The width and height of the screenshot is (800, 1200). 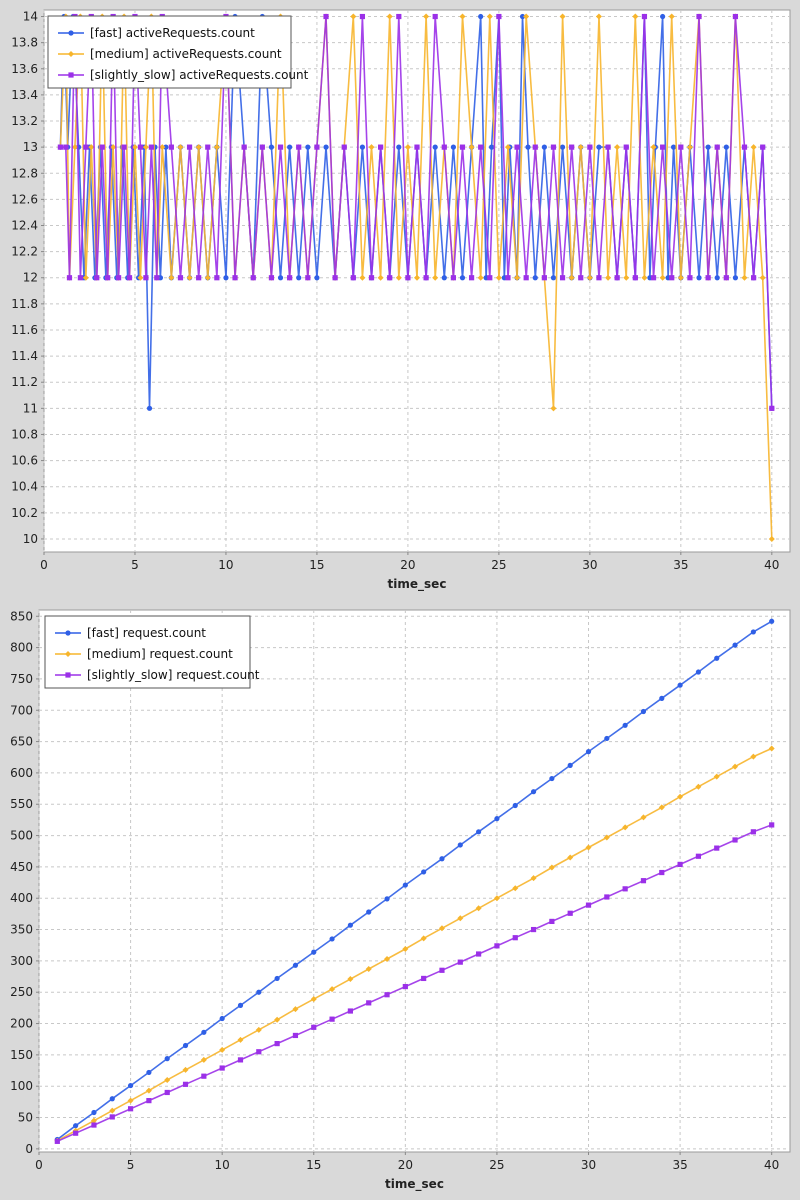 I want to click on y-tick-label: 10, so click(x=30, y=539).